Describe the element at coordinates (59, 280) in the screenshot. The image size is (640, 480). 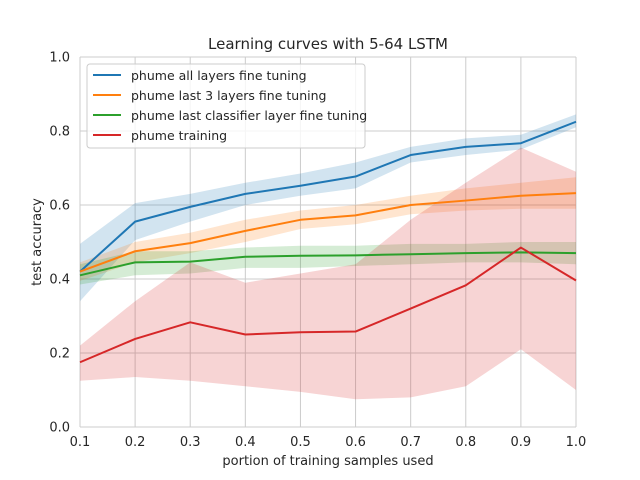
I see `y-tick-label: 0.4` at that location.